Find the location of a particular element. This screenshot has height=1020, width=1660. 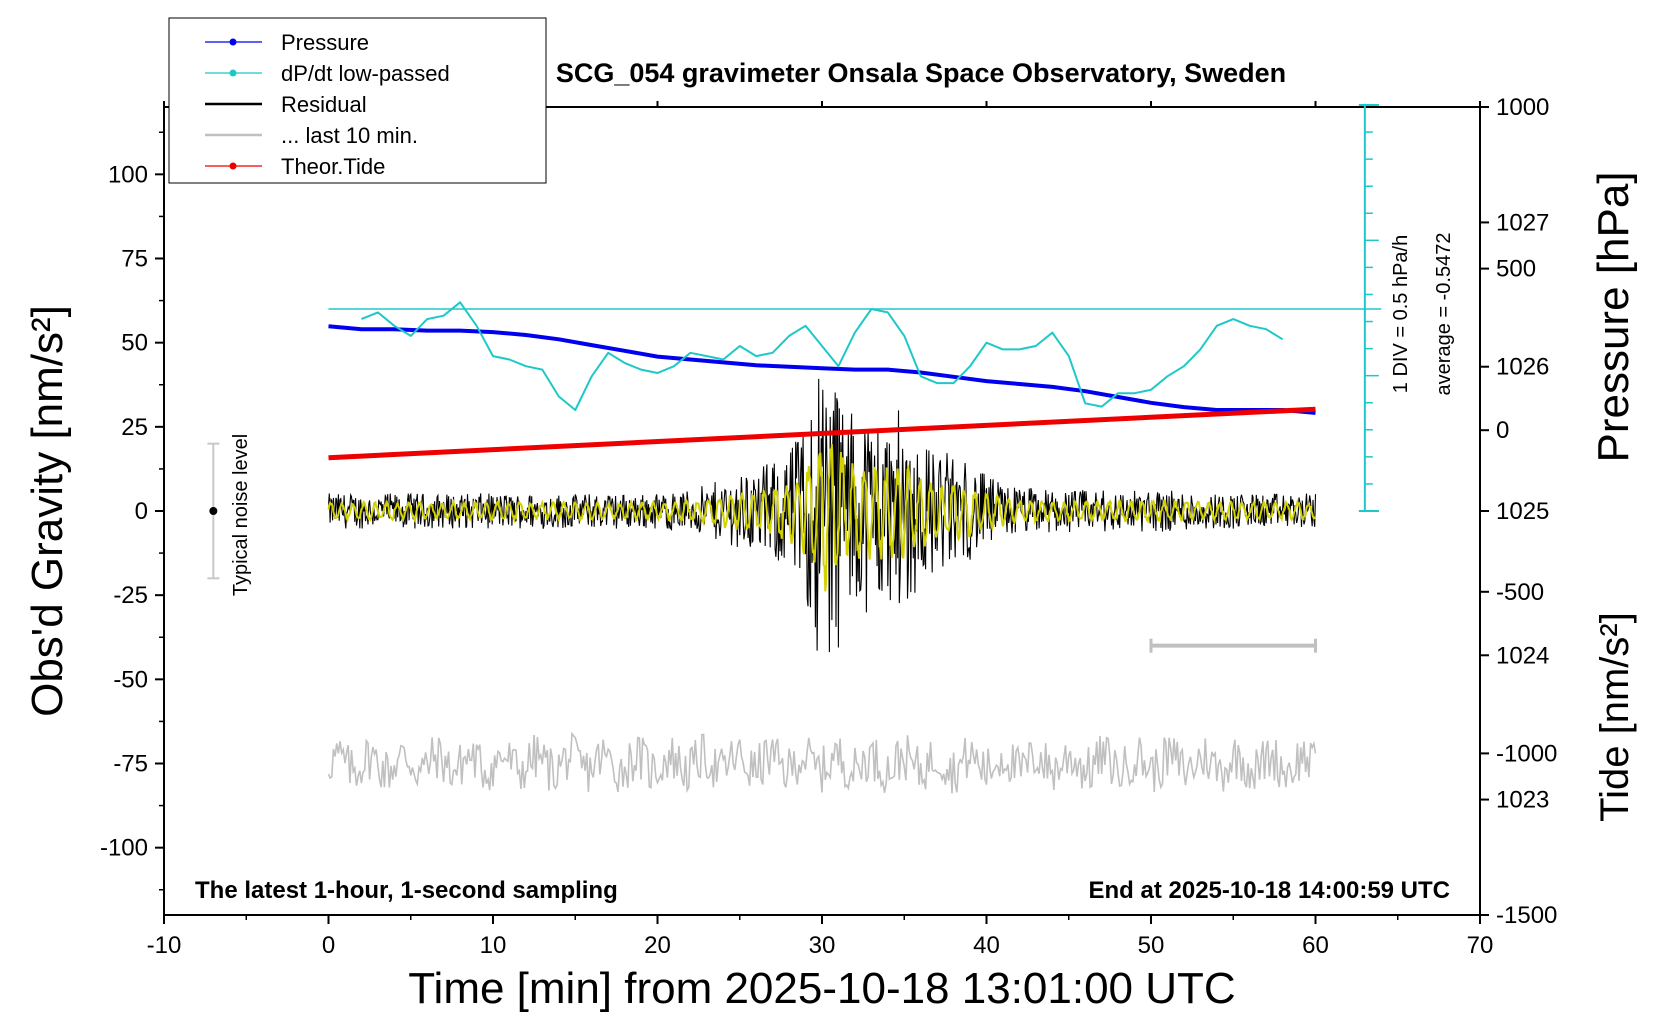

residual-filtered-line is located at coordinates (822, 518).